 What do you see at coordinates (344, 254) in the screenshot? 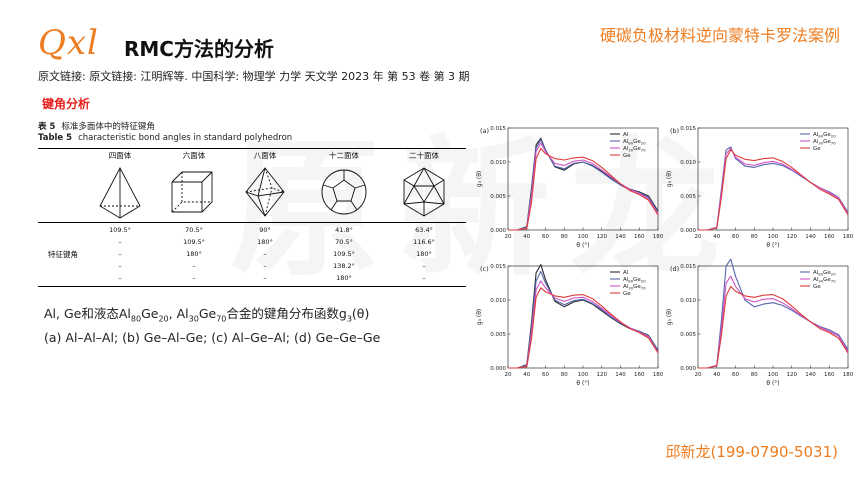
I see `table-cell: 109.5°` at bounding box center [344, 254].